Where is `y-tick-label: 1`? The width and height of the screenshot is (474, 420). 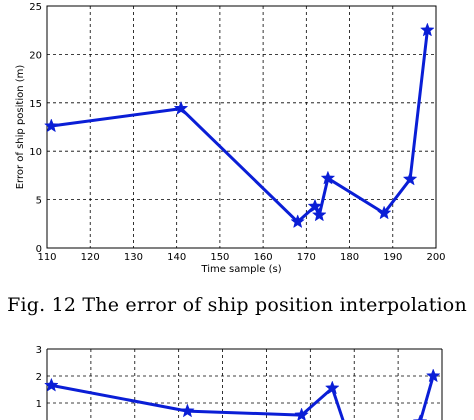 y-tick-label: 1 is located at coordinates (39, 404).